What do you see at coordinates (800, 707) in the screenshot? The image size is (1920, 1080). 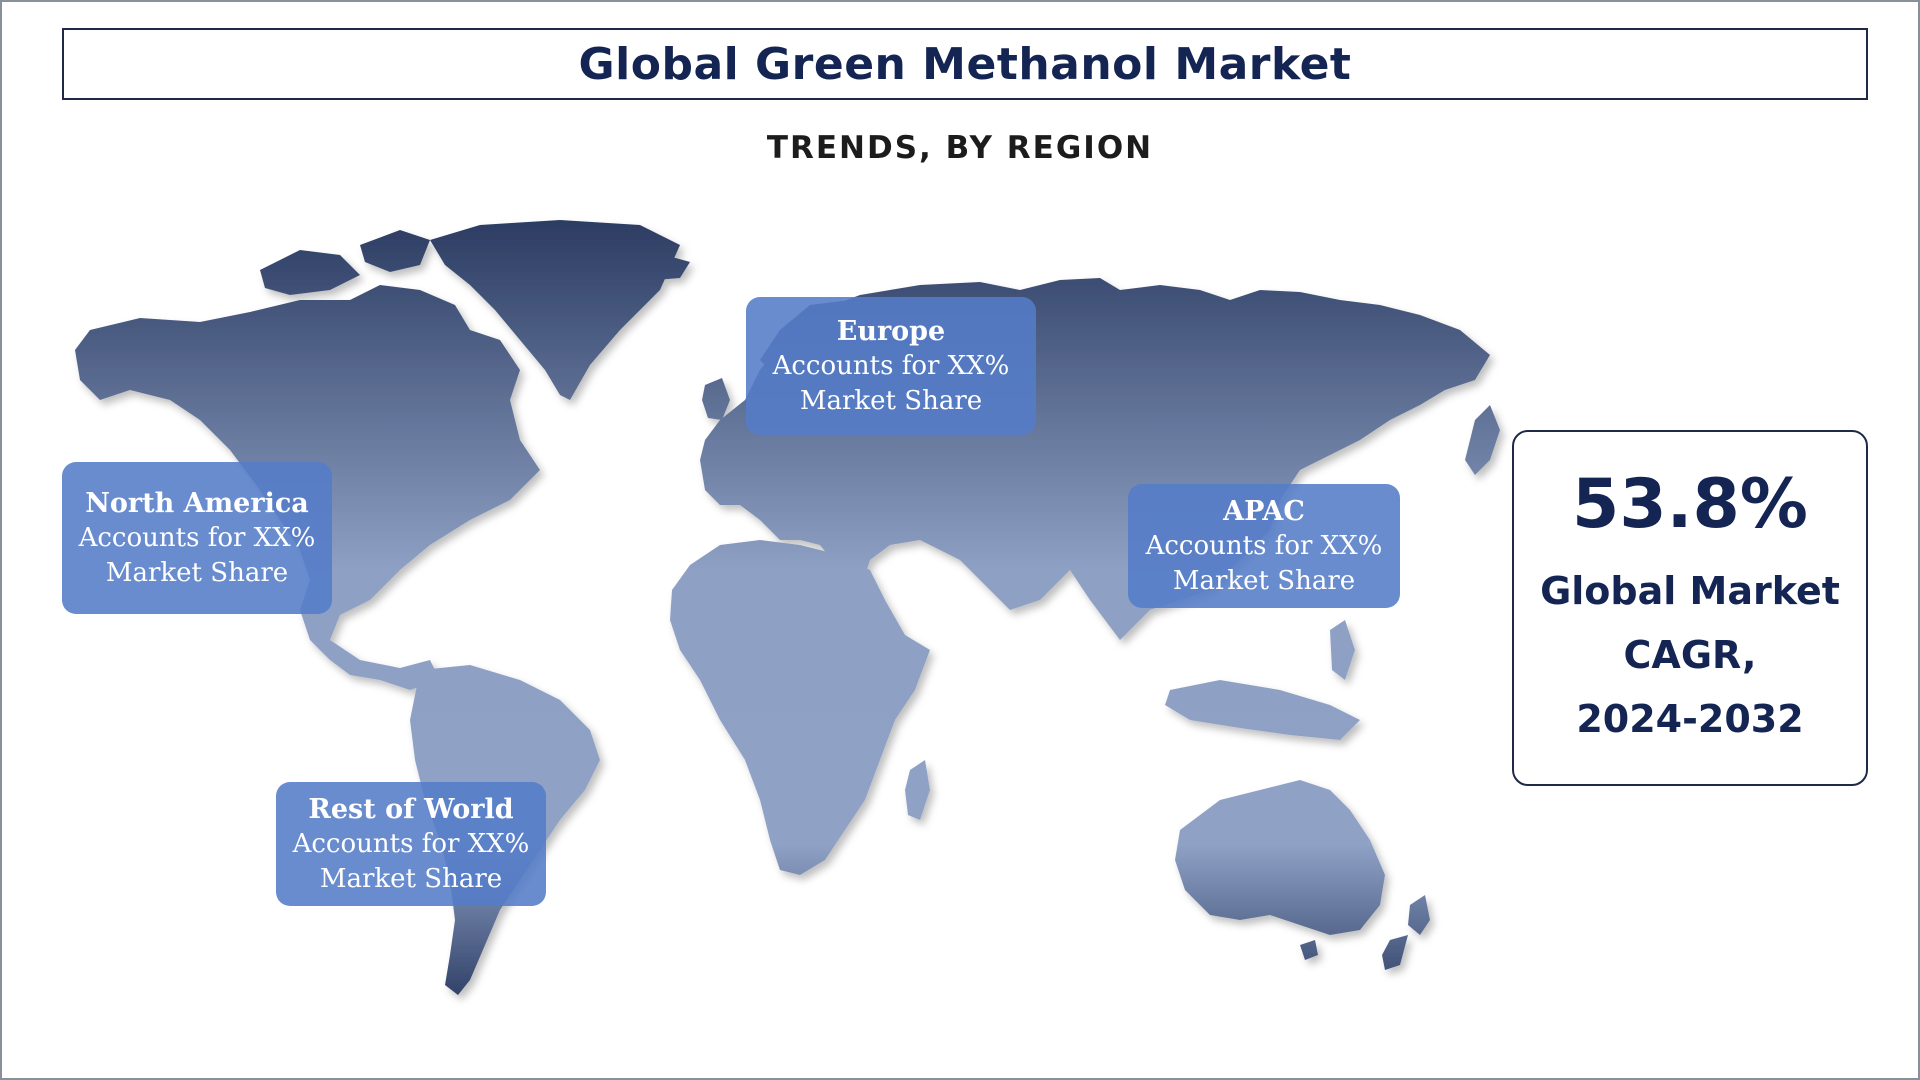 I see `africa-landmass` at bounding box center [800, 707].